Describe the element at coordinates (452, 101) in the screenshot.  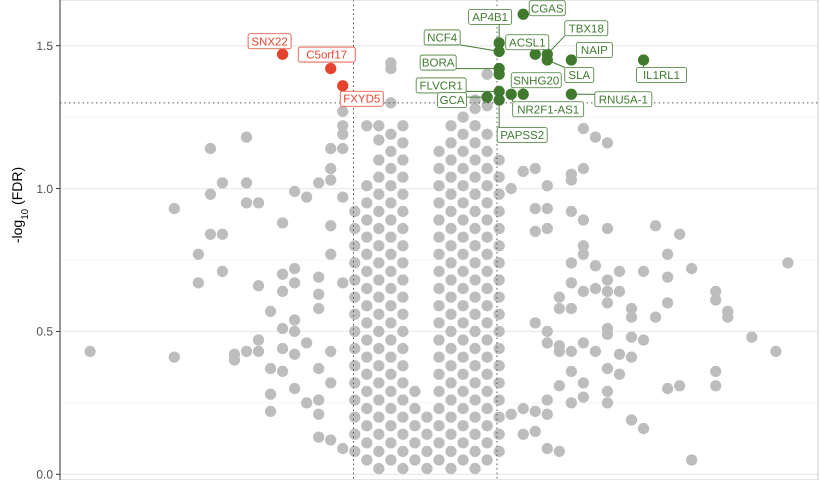
I see `data-label: GCA` at that location.